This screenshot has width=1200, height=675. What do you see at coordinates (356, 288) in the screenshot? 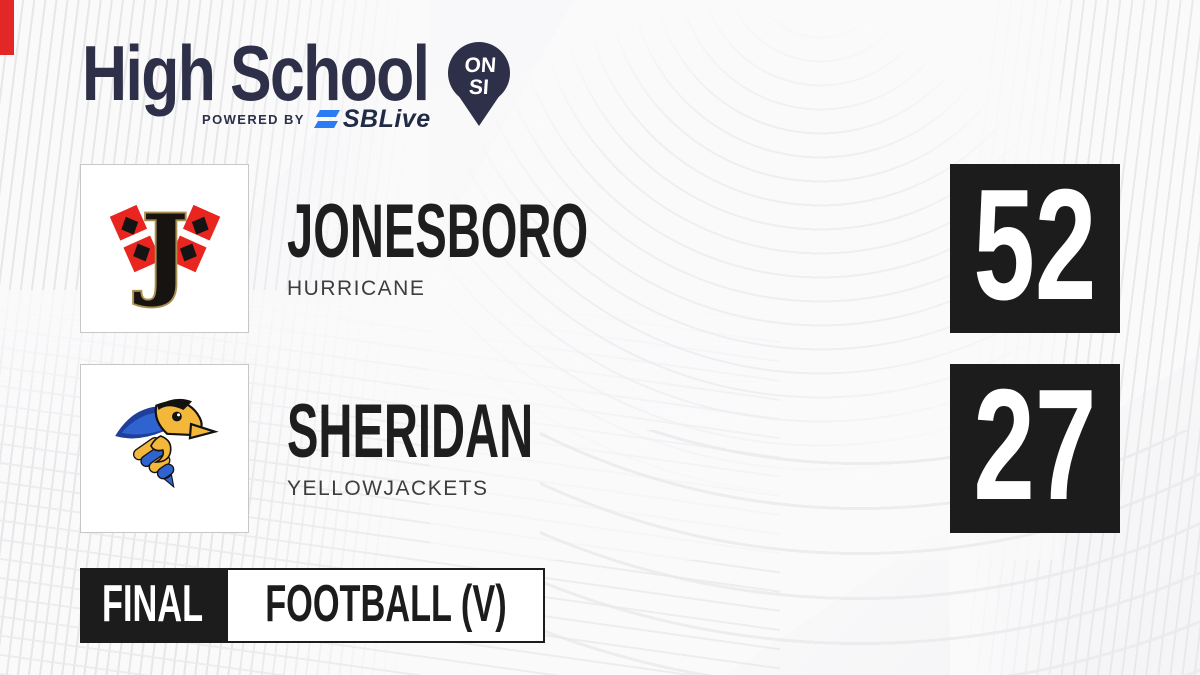
I see `team-mascot: HURRICANE` at bounding box center [356, 288].